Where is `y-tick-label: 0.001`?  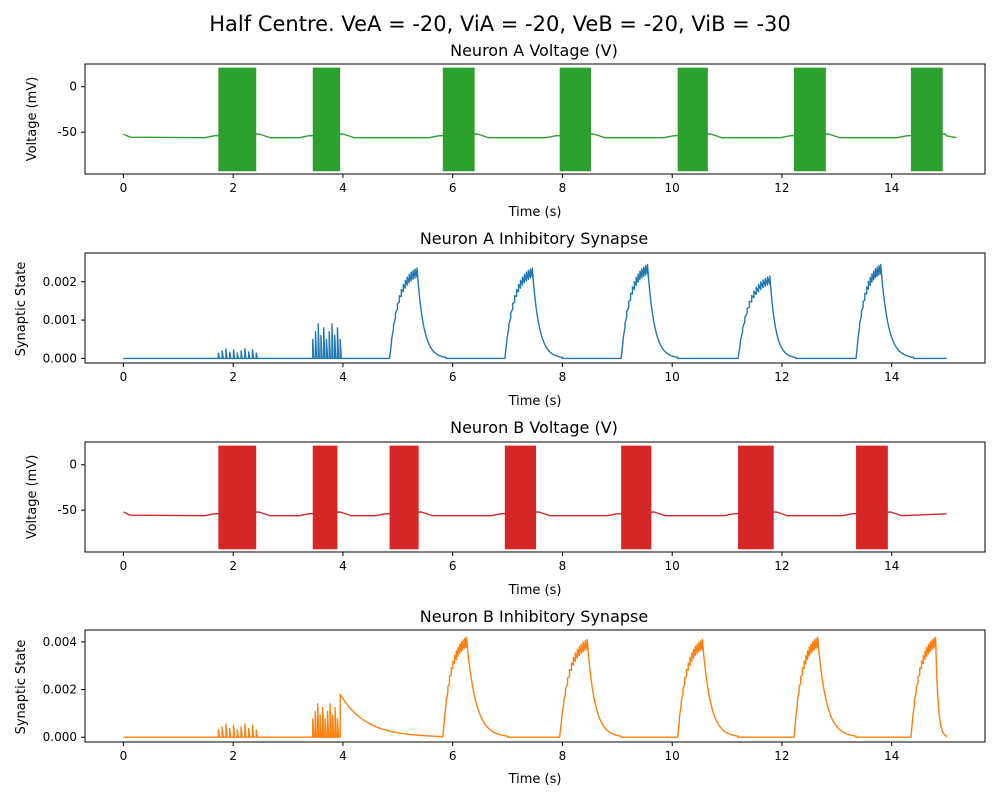 y-tick-label: 0.001 is located at coordinates (60, 320).